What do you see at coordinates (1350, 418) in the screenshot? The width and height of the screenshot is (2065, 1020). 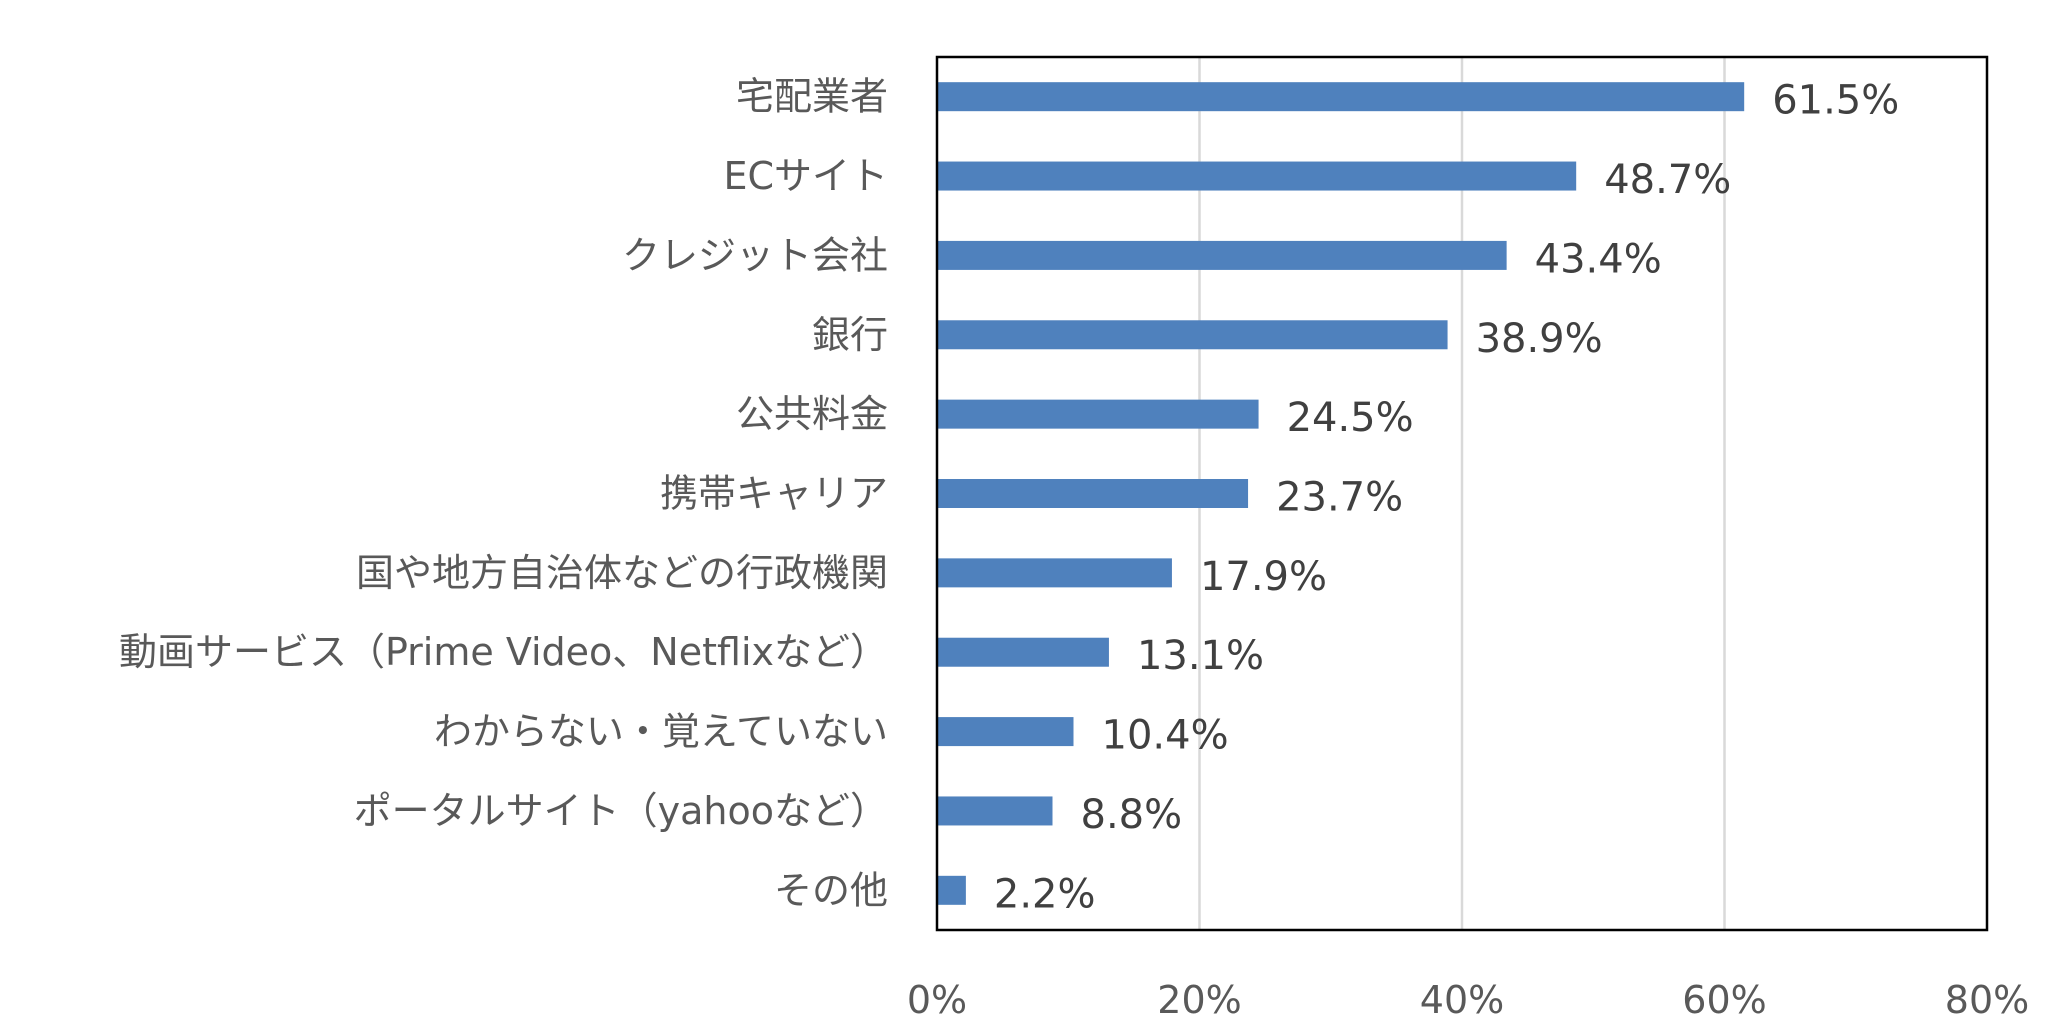 I see `data-label: 24.5%` at bounding box center [1350, 418].